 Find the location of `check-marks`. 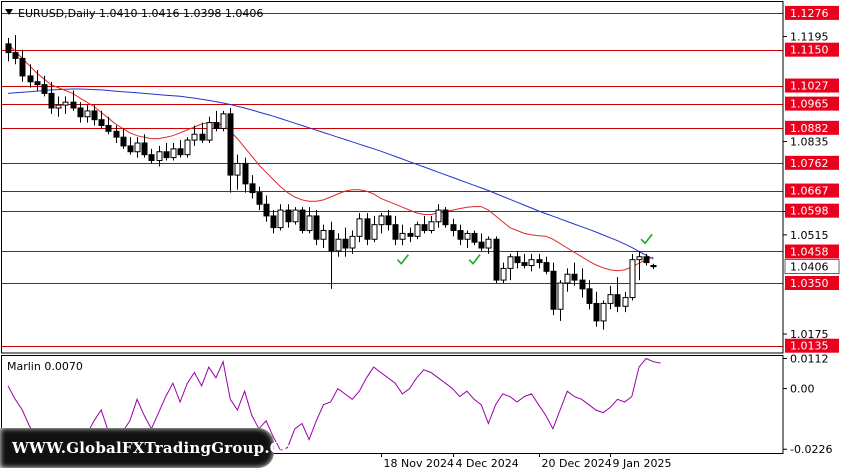

check-marks is located at coordinates (524, 249).